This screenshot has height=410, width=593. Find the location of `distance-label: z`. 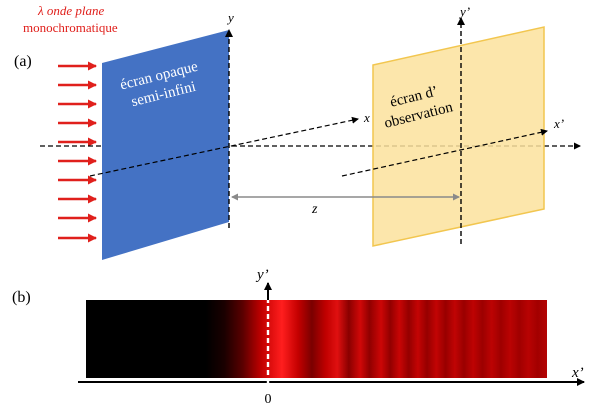

distance-label: z is located at coordinates (314, 209).